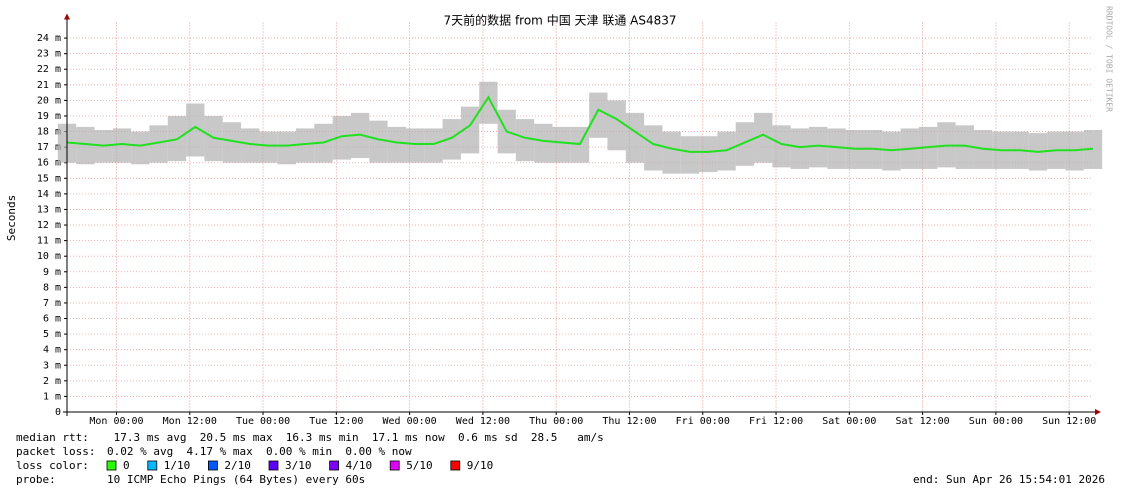 The height and width of the screenshot is (494, 1121). Describe the element at coordinates (480, 465) in the screenshot. I see `loss-entry: 9/10` at that location.